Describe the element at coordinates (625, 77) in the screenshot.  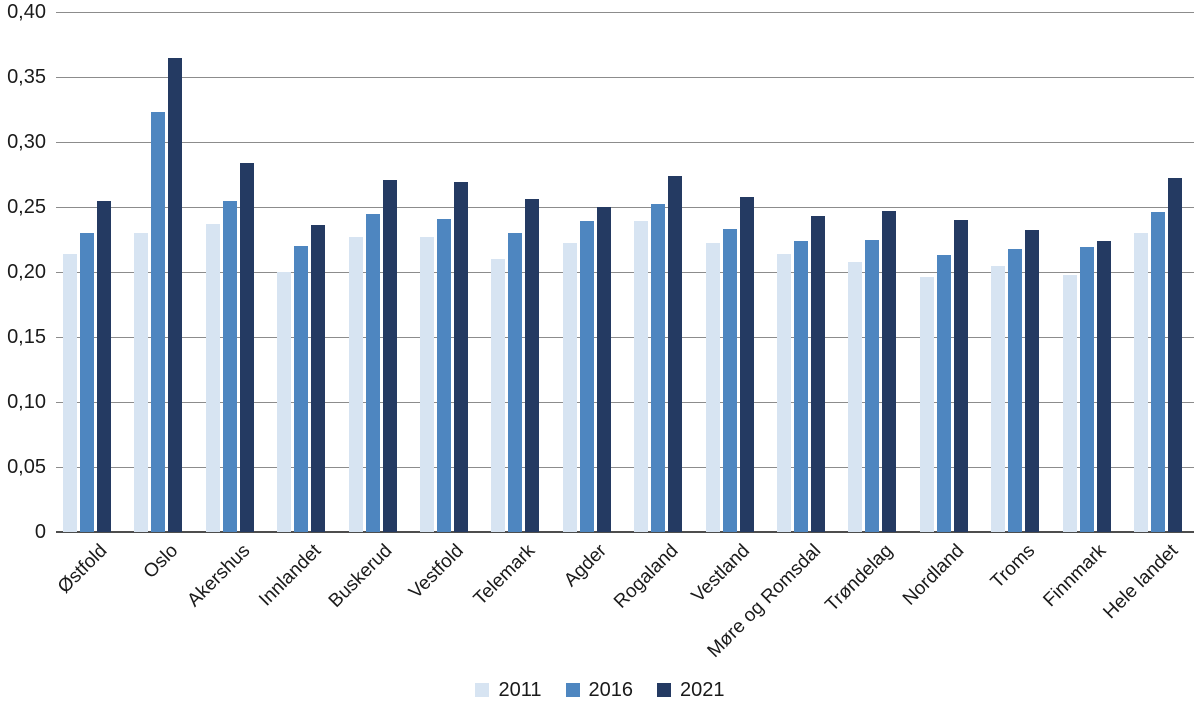
I see `gridline-0,35` at that location.